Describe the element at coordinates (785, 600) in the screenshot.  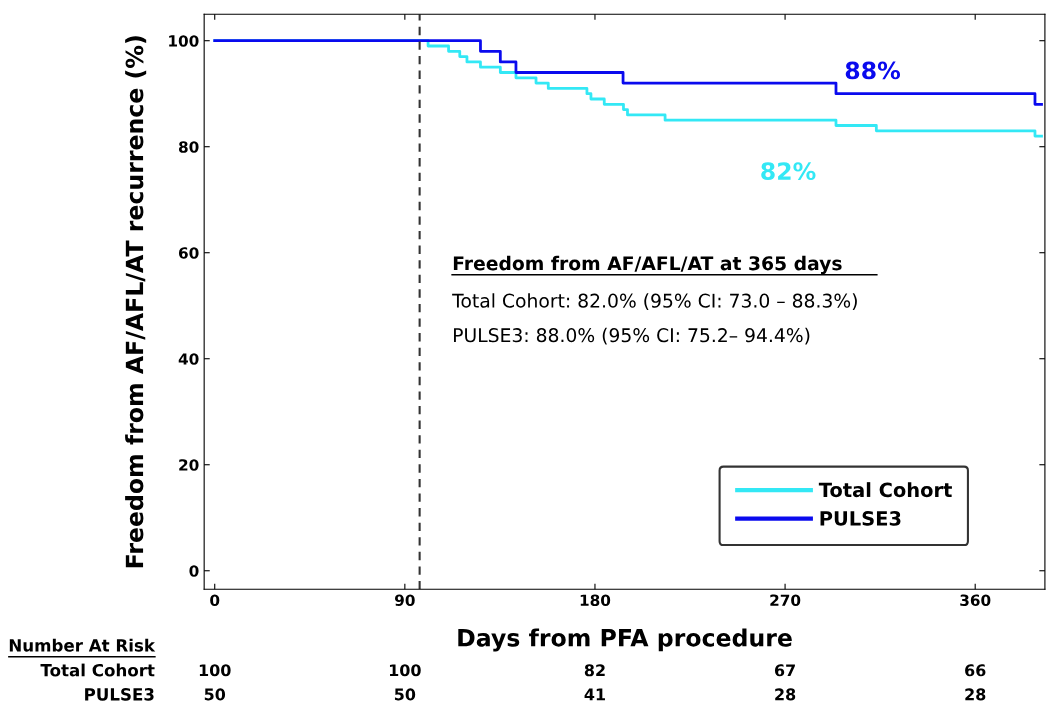
I see `x-tick-label: 270` at that location.